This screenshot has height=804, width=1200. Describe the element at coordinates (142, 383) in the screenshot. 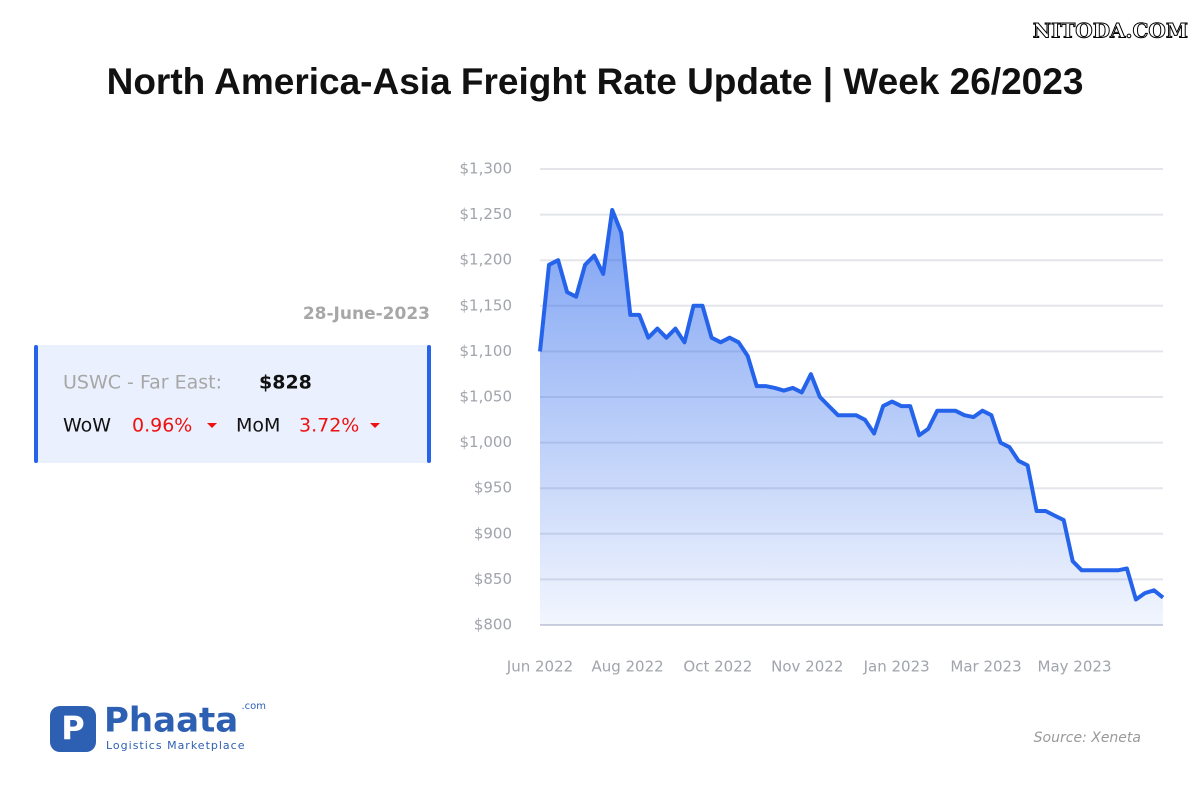

I see `route-label: USWC - Far East:` at that location.